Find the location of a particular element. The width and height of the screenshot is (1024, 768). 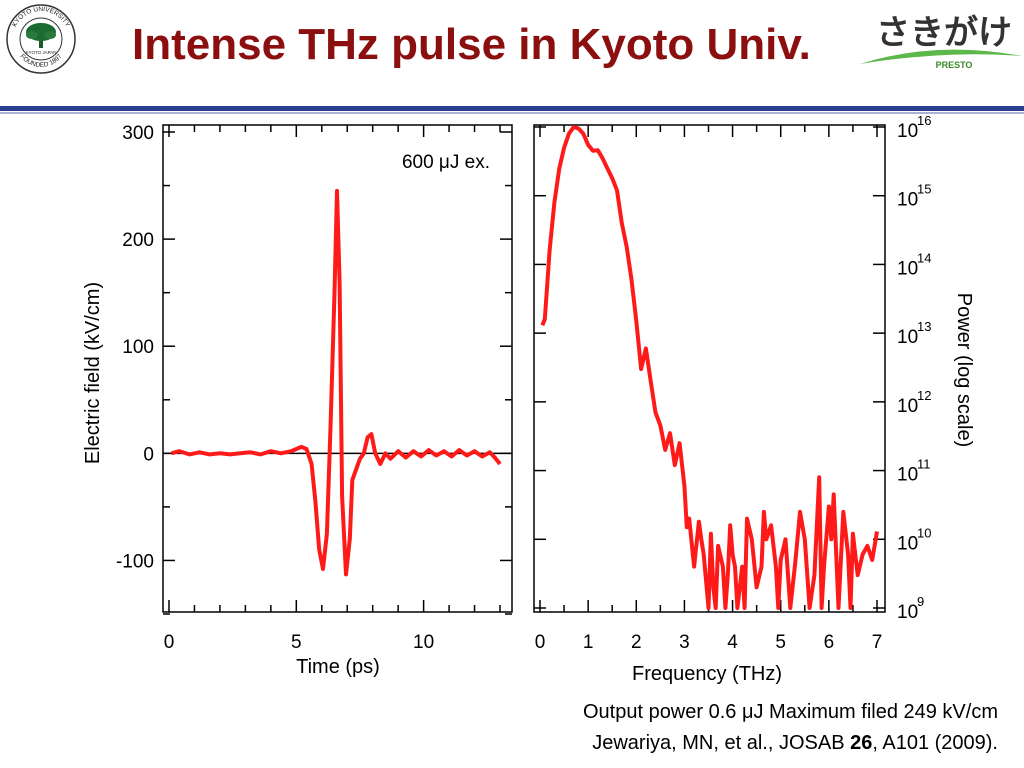

x-tick-label: 2 is located at coordinates (636, 642).